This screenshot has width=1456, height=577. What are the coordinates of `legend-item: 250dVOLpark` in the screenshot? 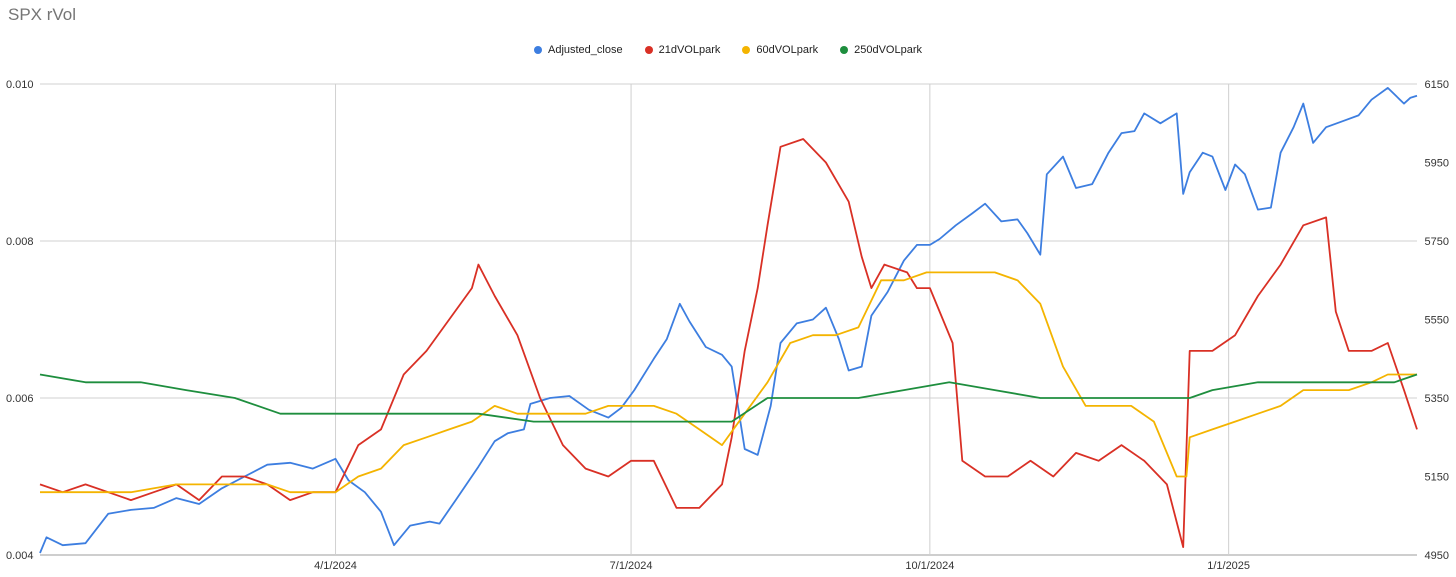 It's located at (881, 50).